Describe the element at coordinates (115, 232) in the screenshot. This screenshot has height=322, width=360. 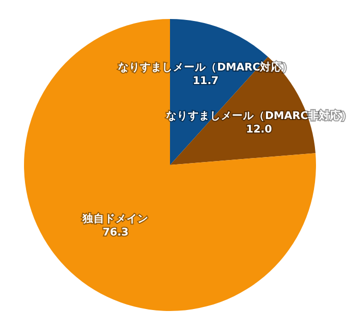
I see `data-label: 76.3` at that location.